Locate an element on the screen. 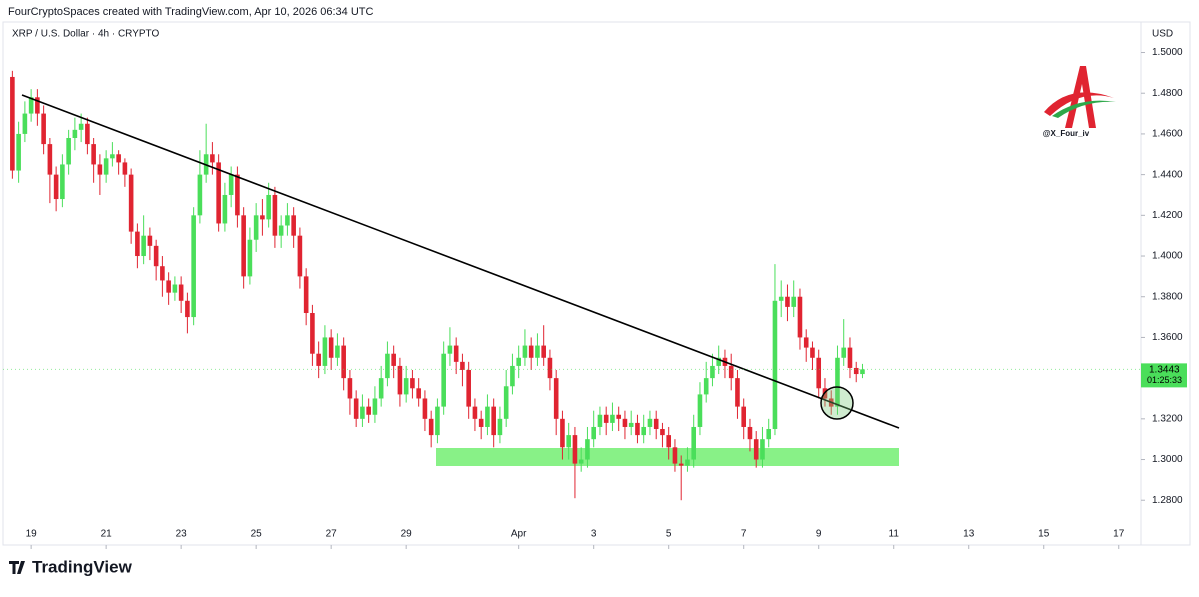 The height and width of the screenshot is (597, 1199). x-tick-label: 15 is located at coordinates (1044, 534).